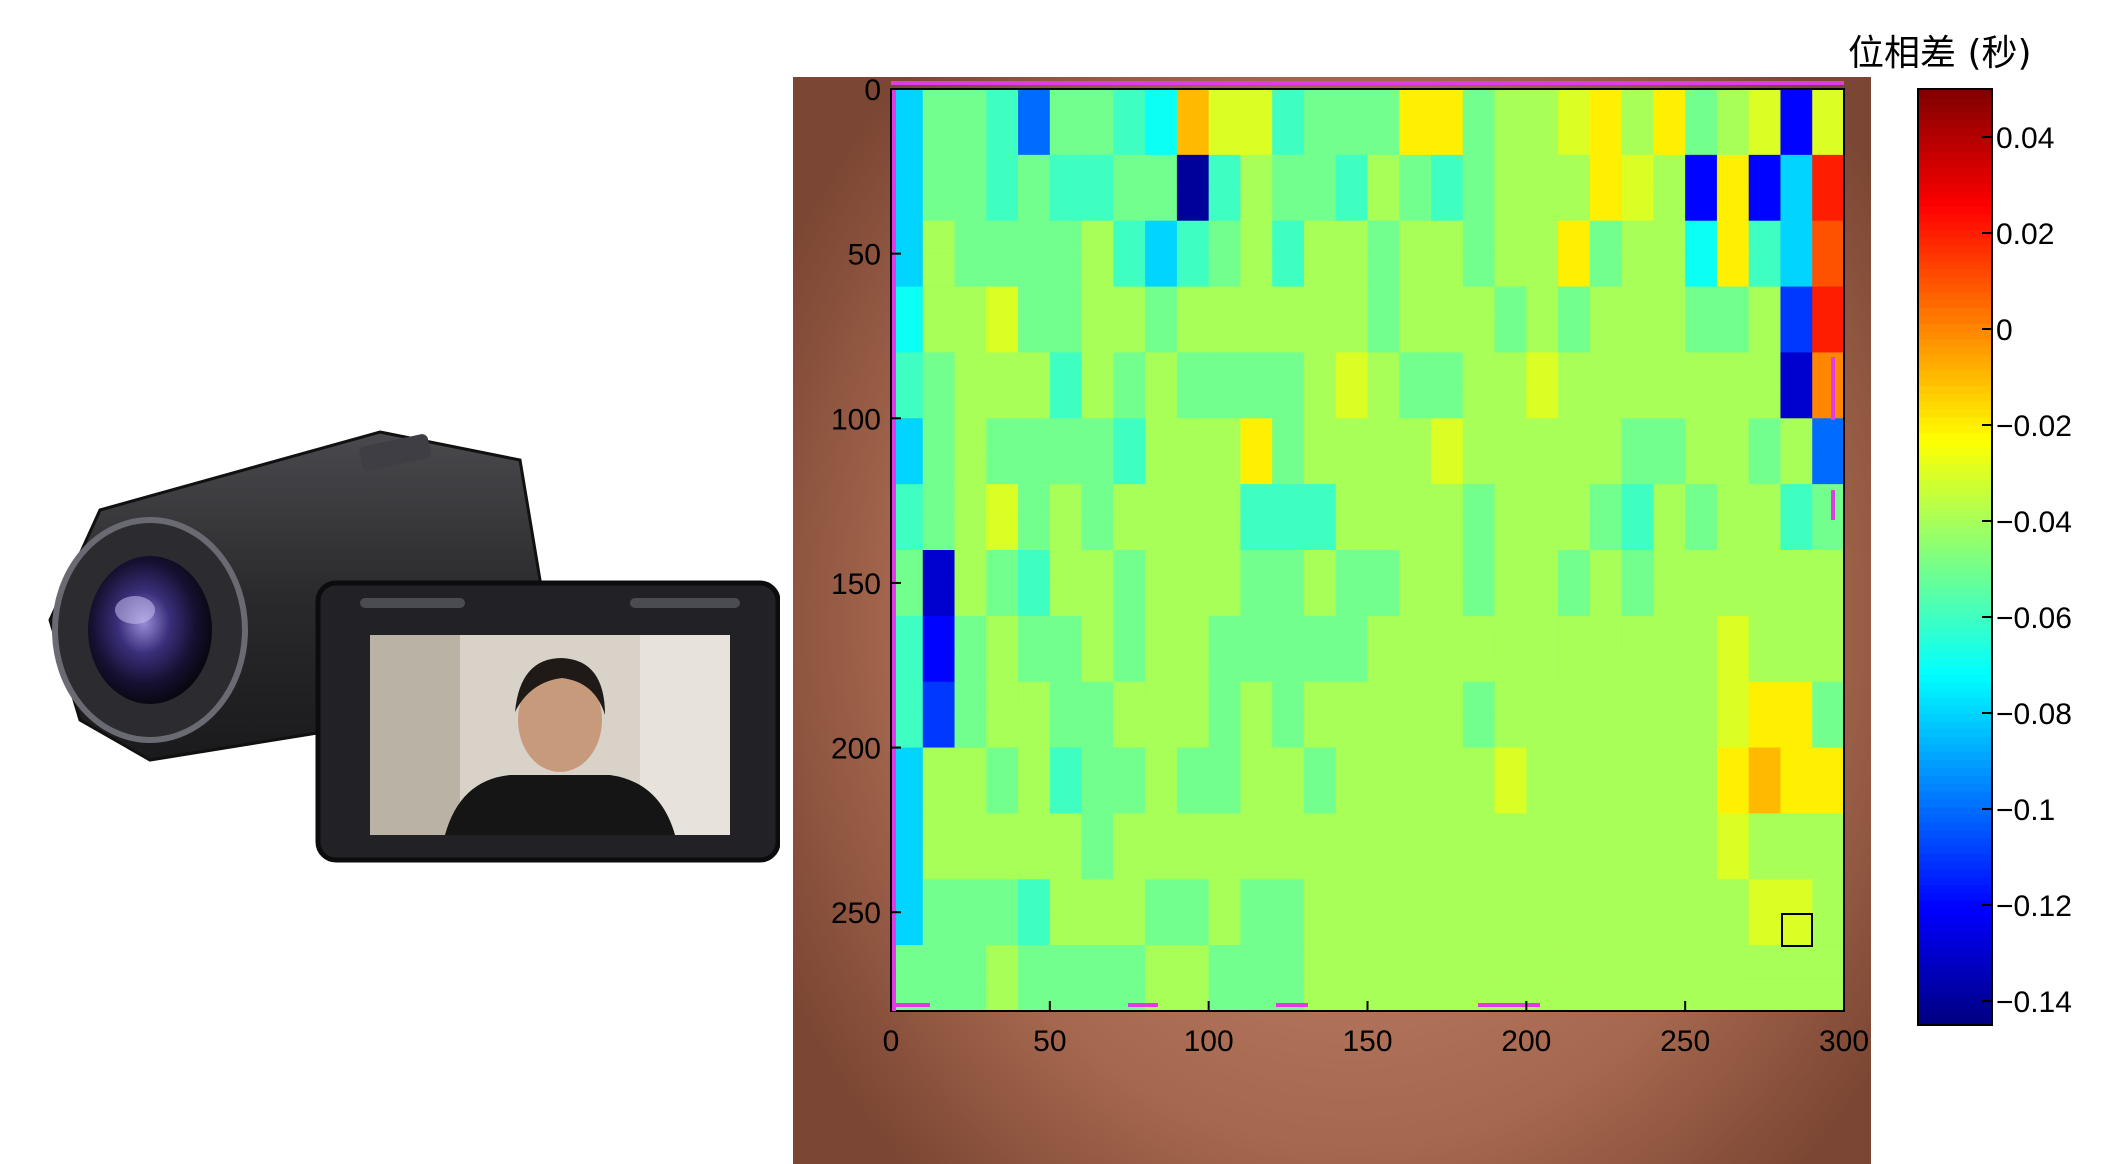  Describe the element at coordinates (415, 735) in the screenshot. I see `screen-background-shelf` at that location.